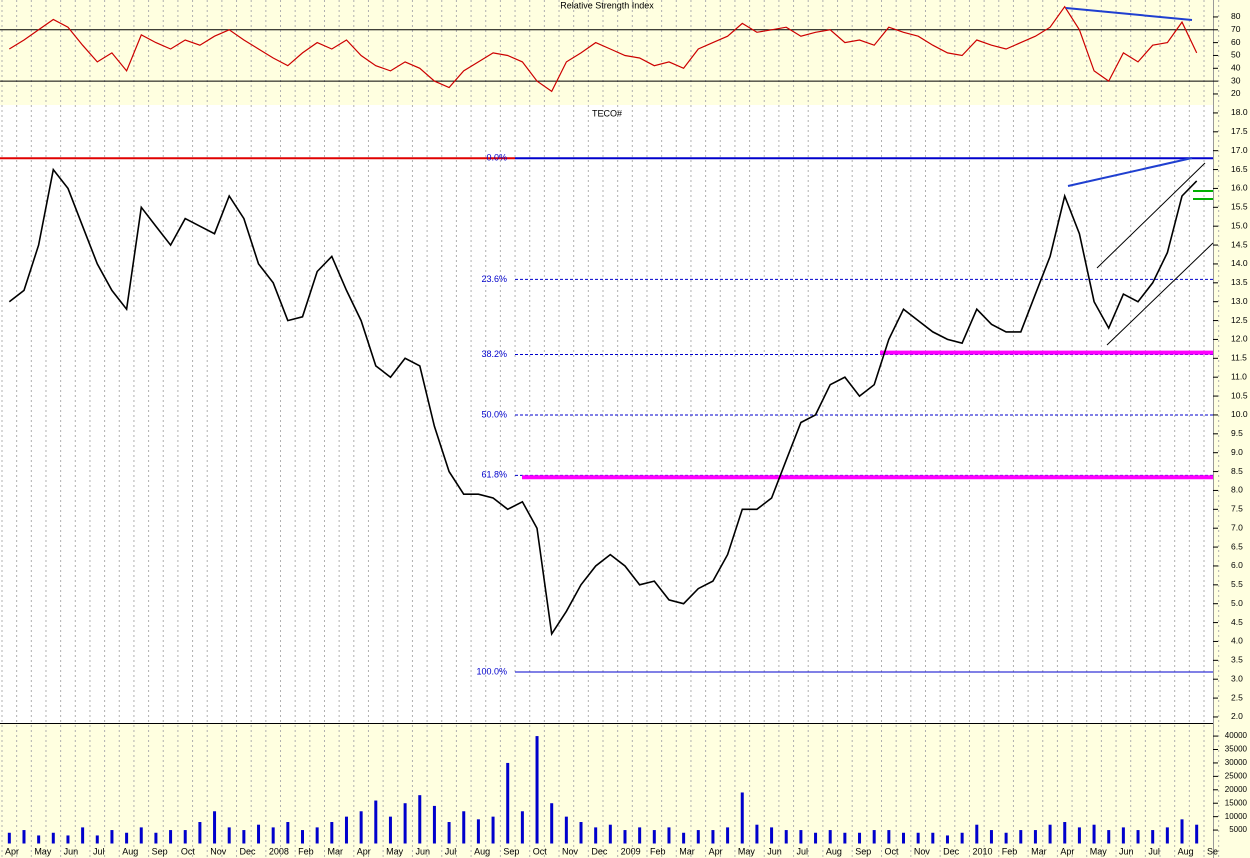  Describe the element at coordinates (1237, 678) in the screenshot. I see `y-tick-label: 3.0` at that location.